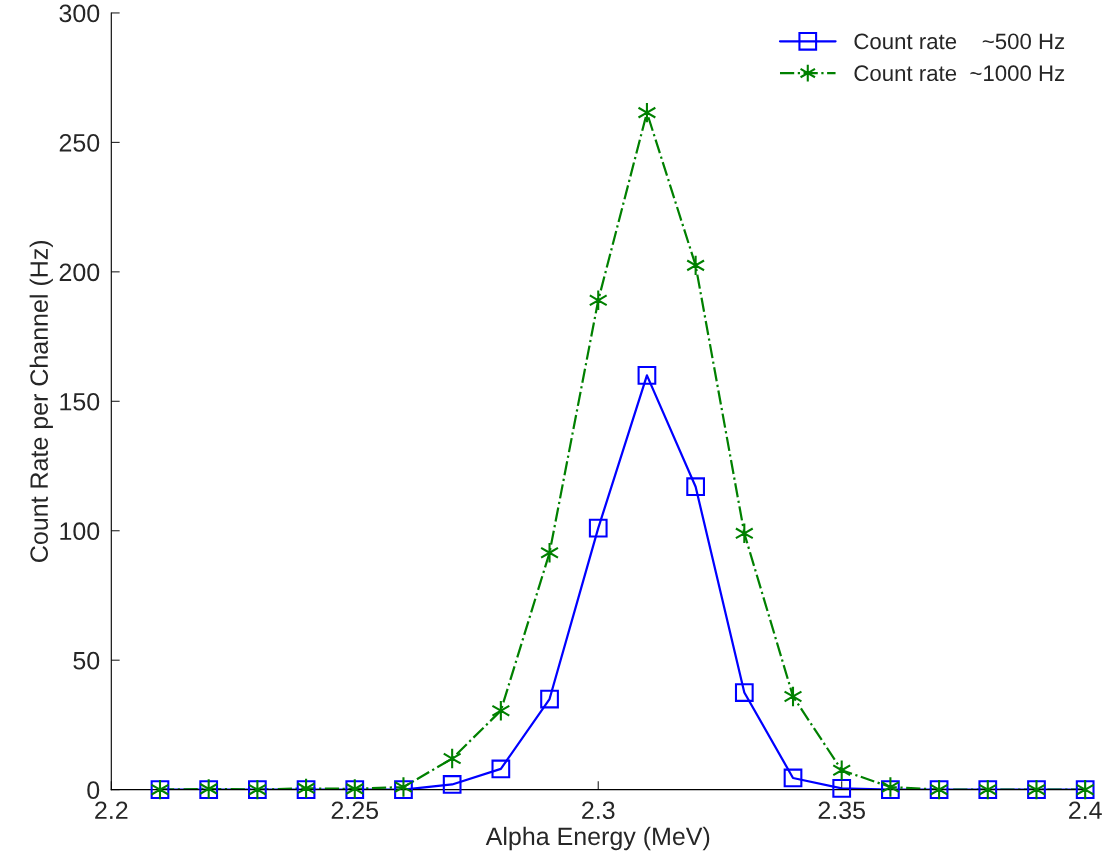 This screenshot has width=1113, height=863. What do you see at coordinates (598, 810) in the screenshot?
I see `x-tick-label: 2.3` at bounding box center [598, 810].